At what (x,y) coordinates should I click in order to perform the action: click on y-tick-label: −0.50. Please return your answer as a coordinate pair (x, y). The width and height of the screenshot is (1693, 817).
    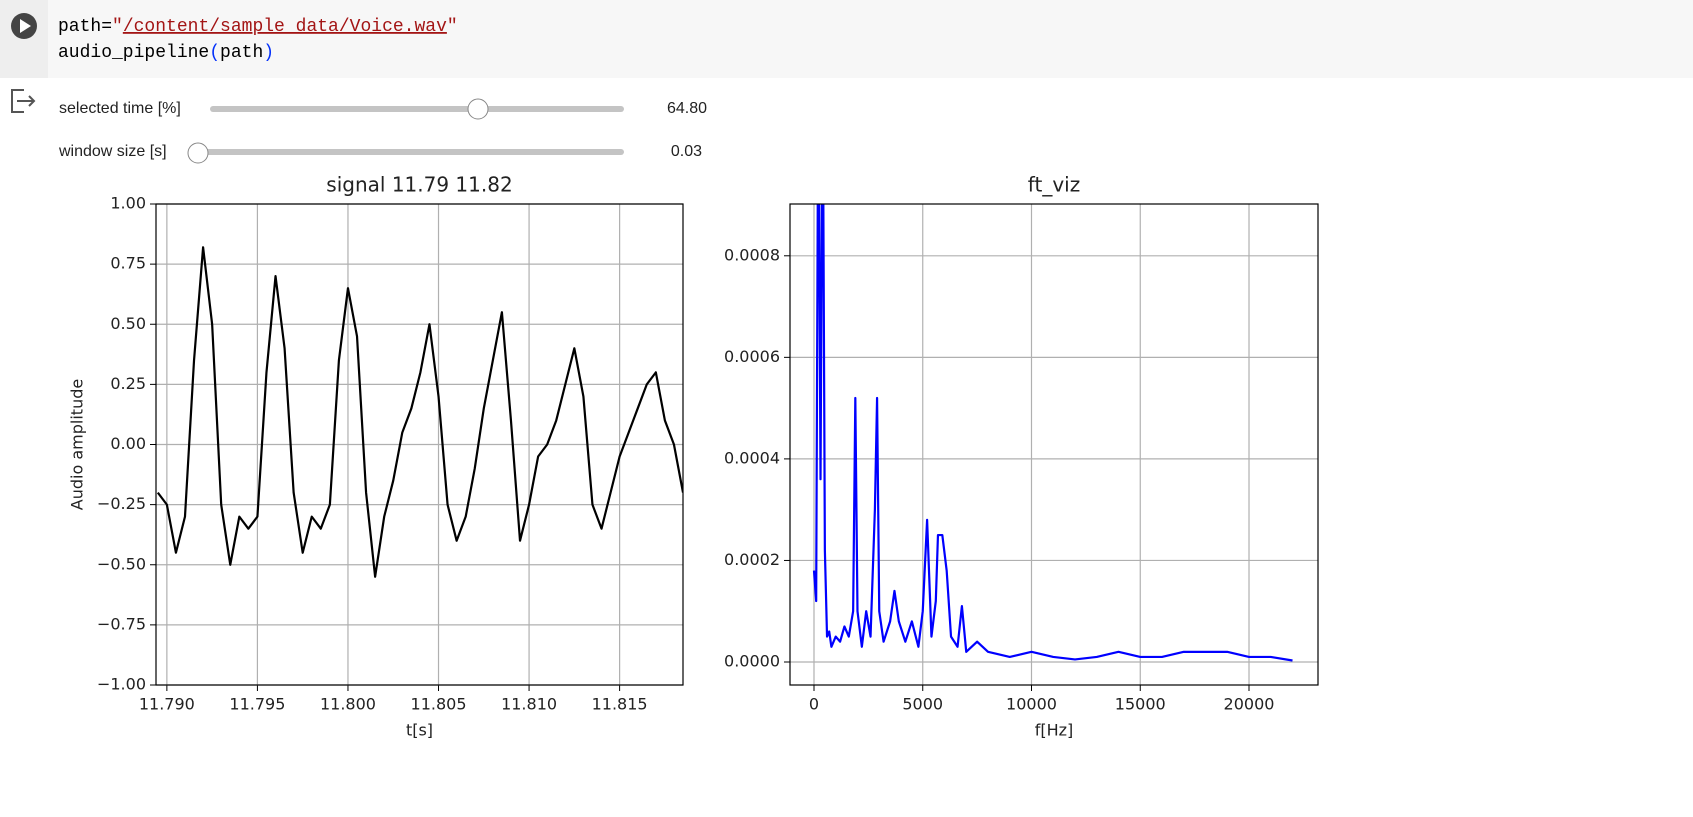
    Looking at the image, I should click on (121, 563).